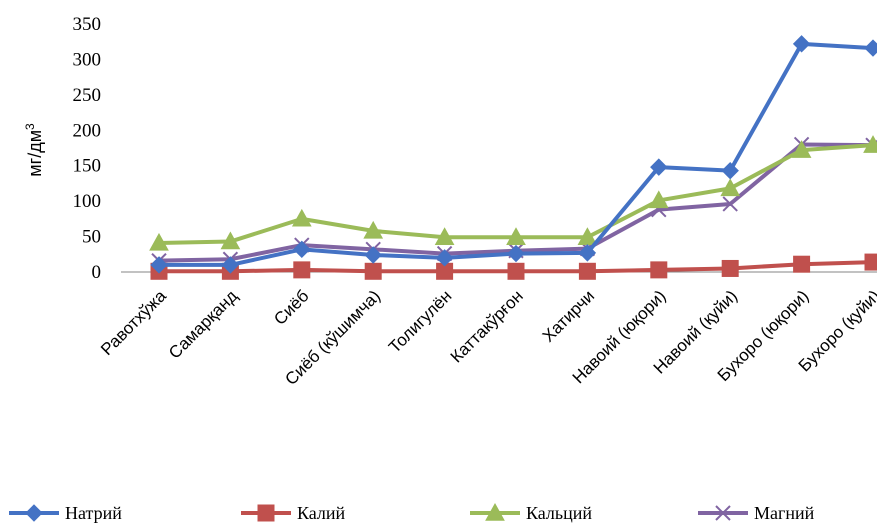  What do you see at coordinates (87, 166) in the screenshot?
I see `y-tick-label: 150` at bounding box center [87, 166].